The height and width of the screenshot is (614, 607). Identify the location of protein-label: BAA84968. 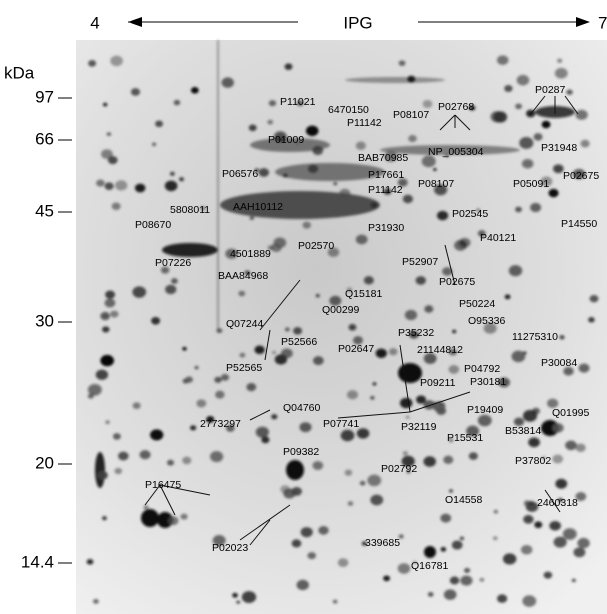
(243, 276).